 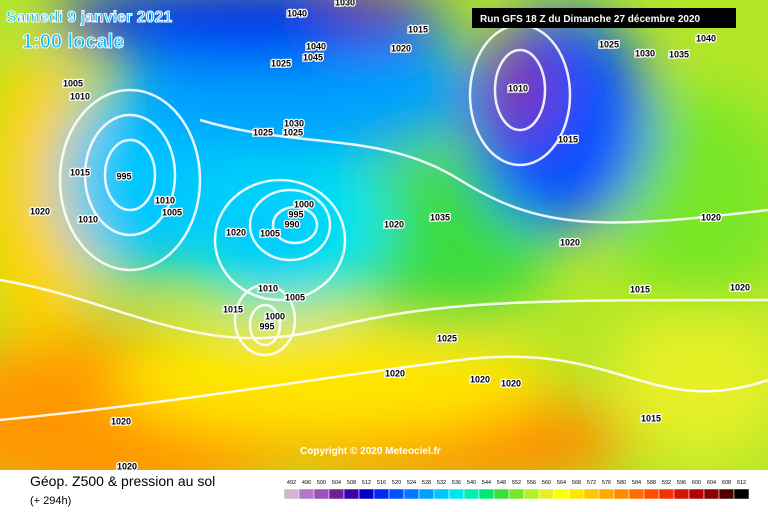 What do you see at coordinates (426, 483) in the screenshot?
I see `legend-value: 528` at bounding box center [426, 483].